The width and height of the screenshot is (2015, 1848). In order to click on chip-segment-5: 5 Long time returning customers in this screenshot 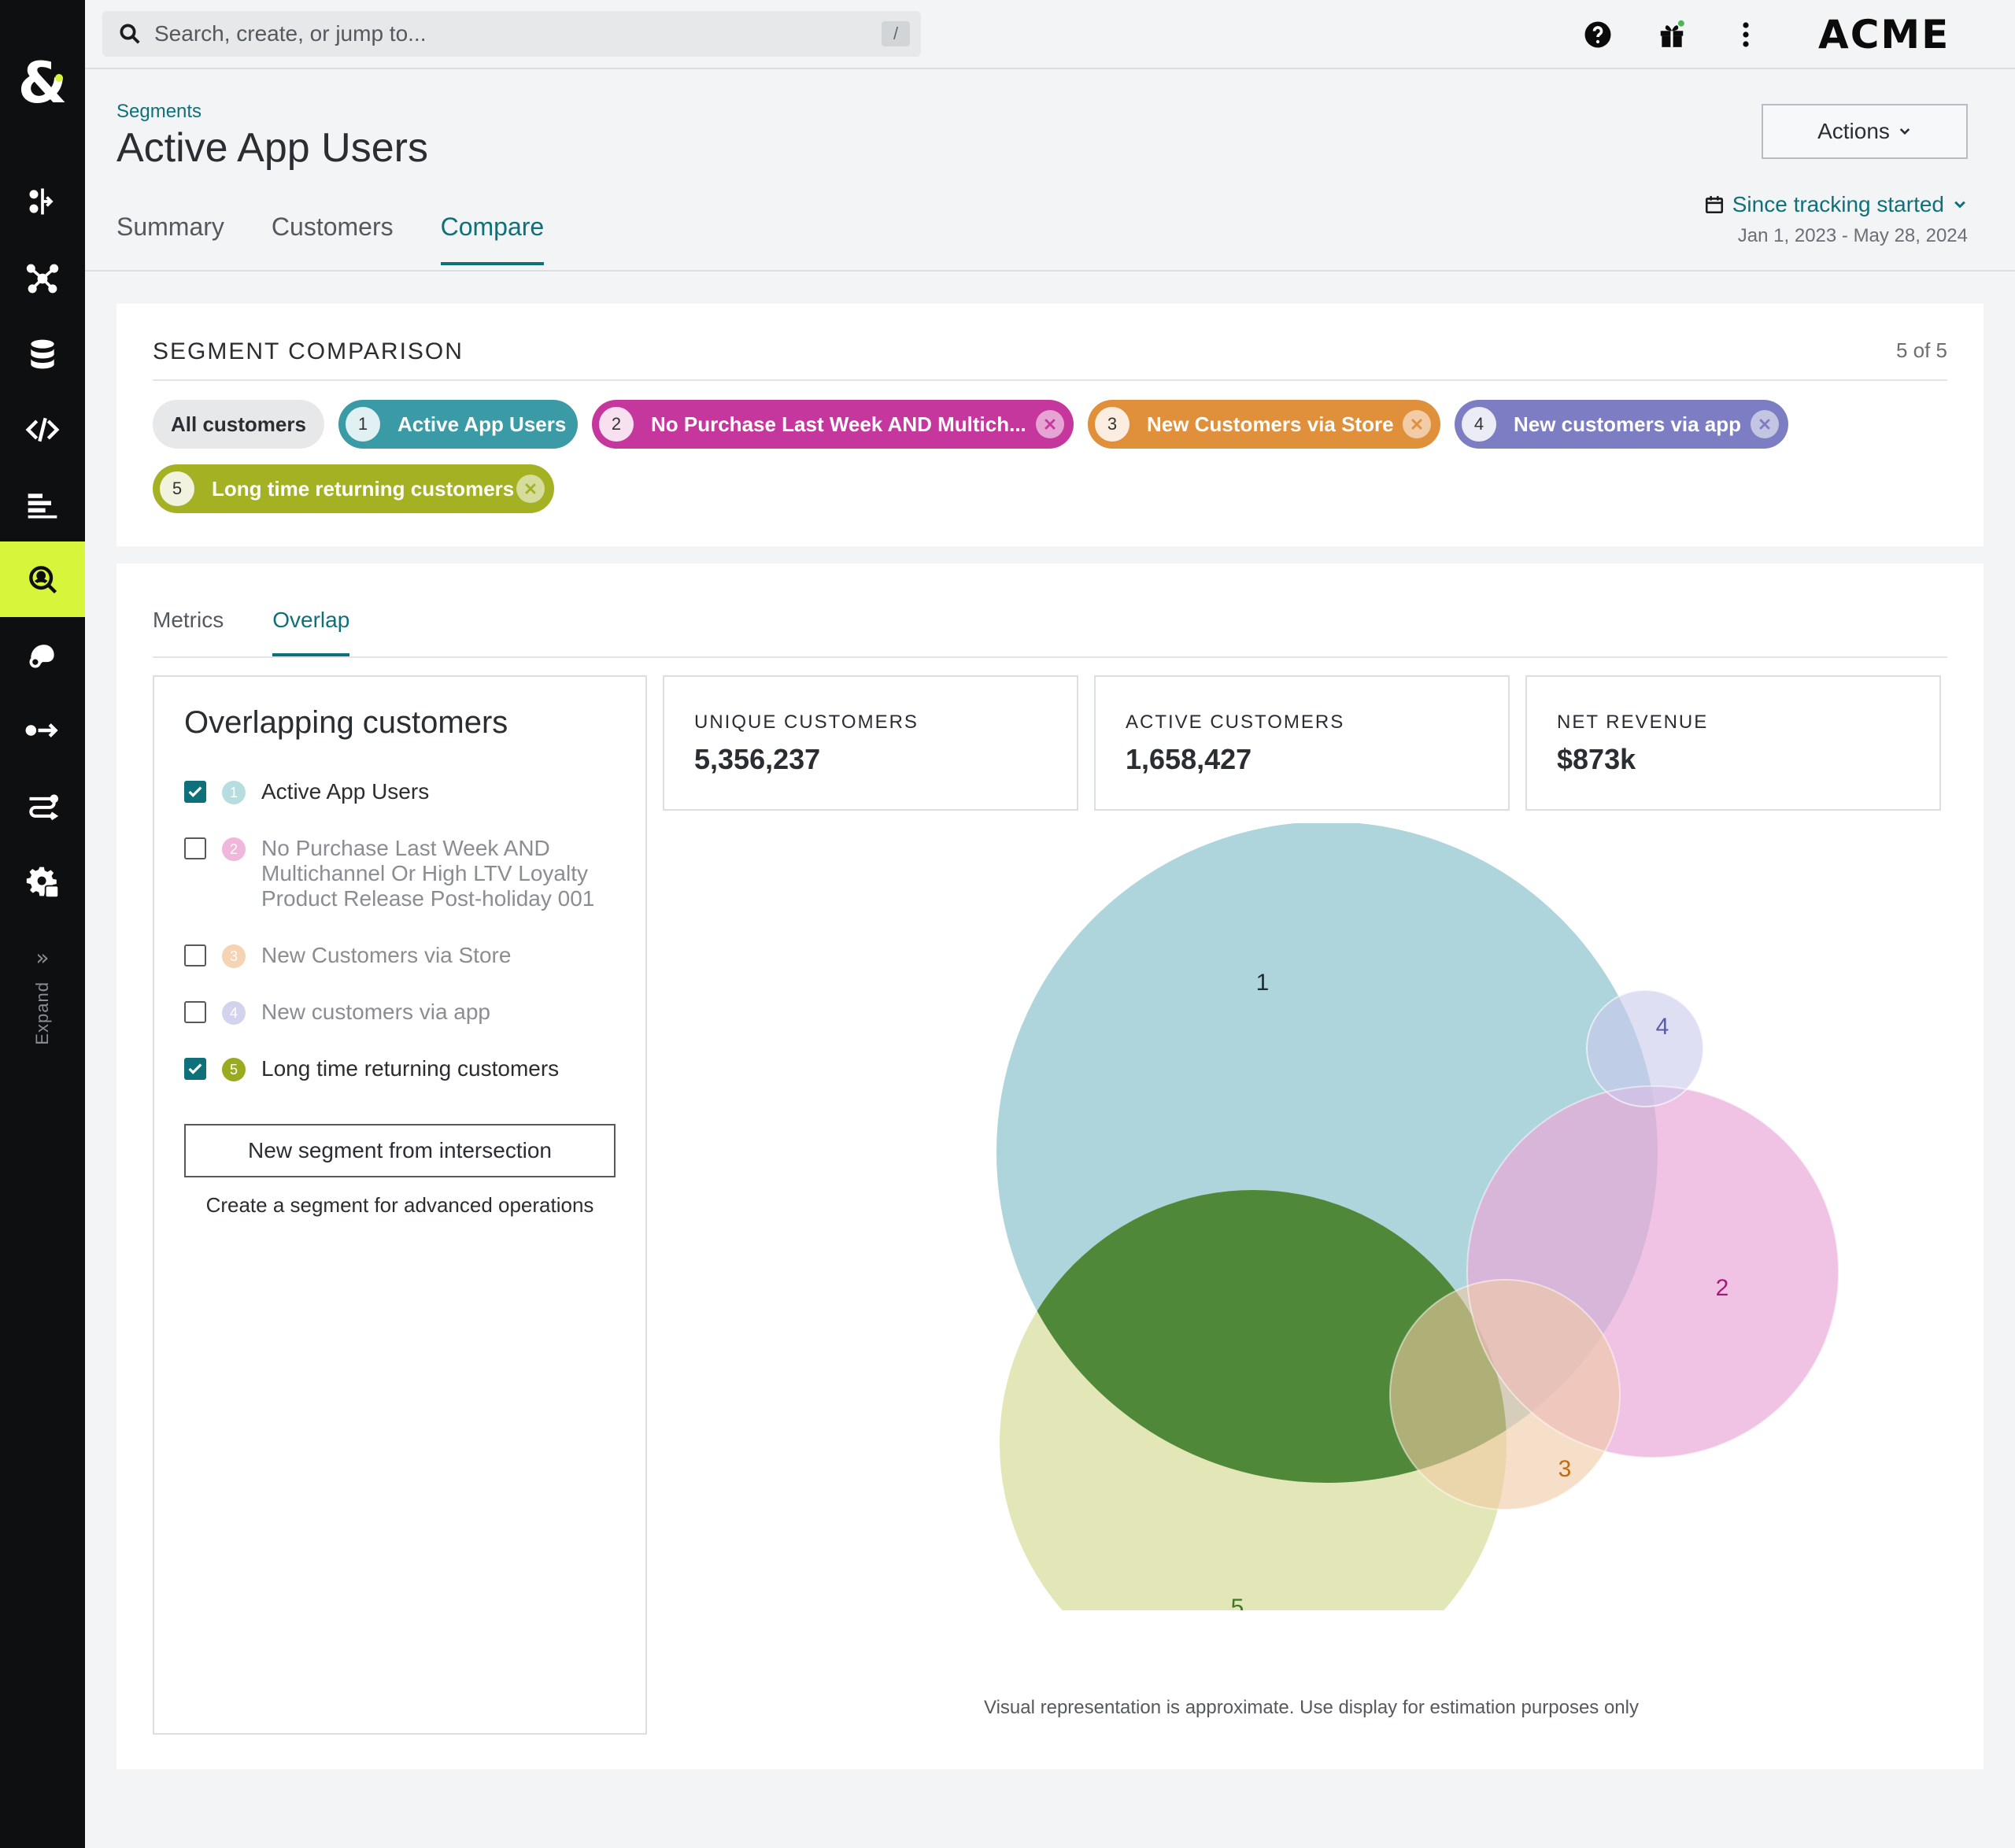, I will do `click(353, 488)`.